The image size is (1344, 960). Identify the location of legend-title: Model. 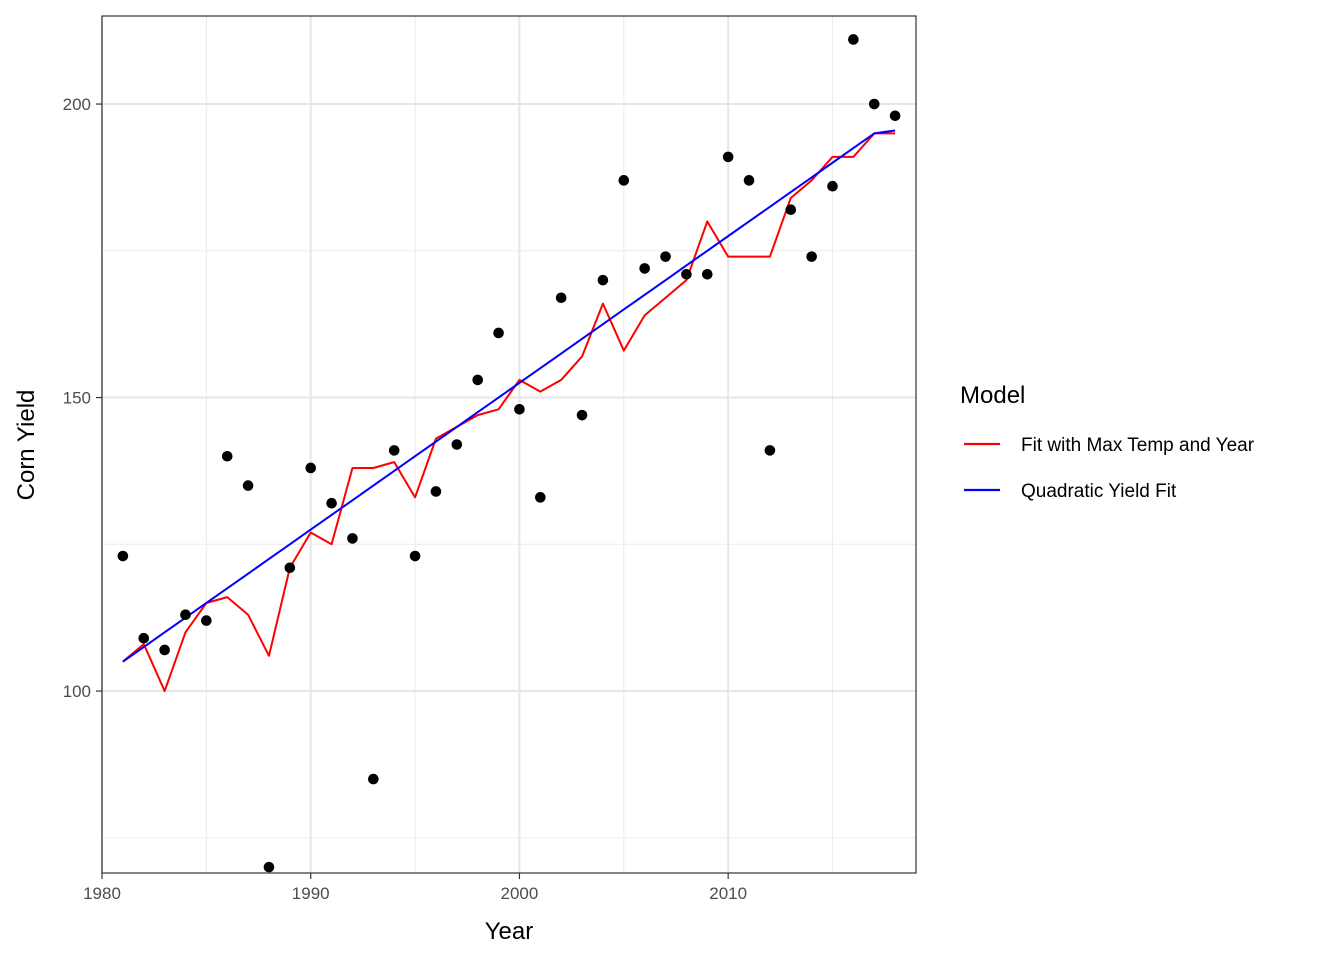
(992, 395).